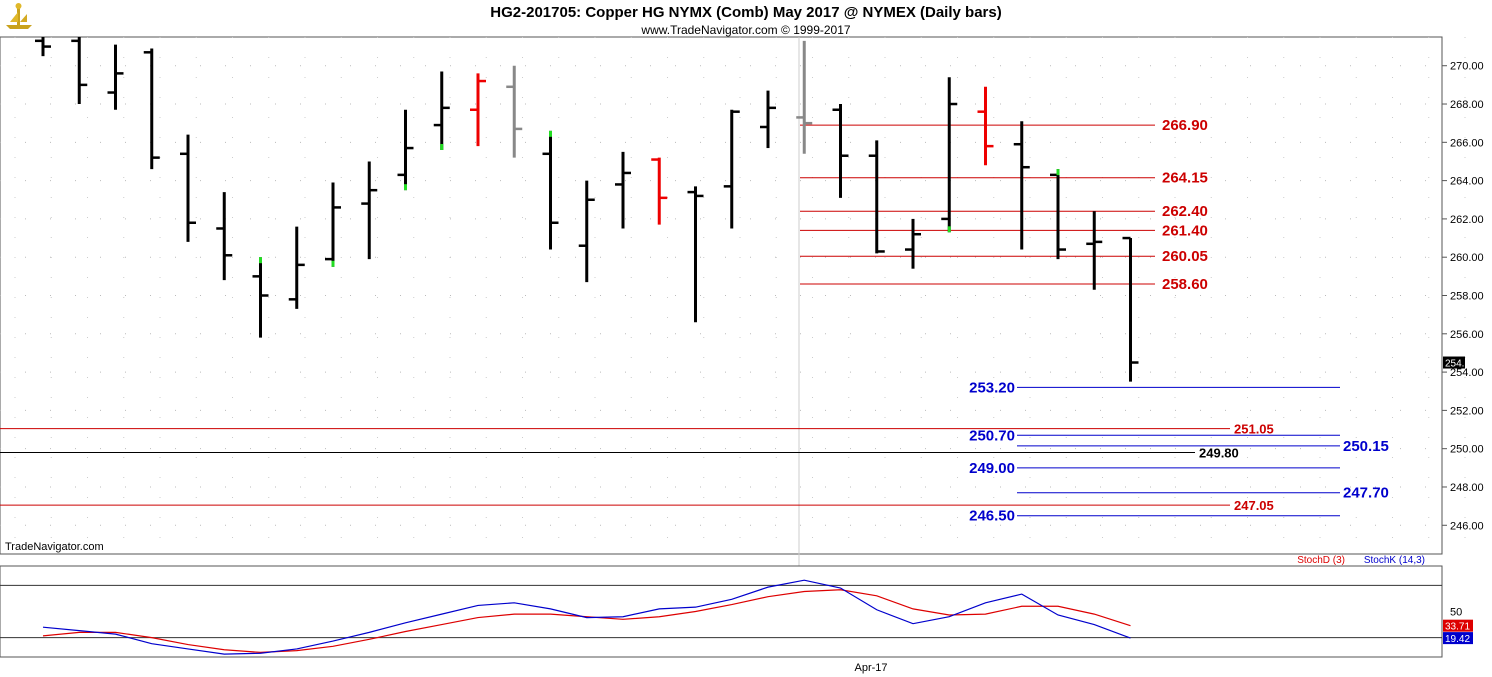 The image size is (1492, 677). What do you see at coordinates (1321, 560) in the screenshot?
I see `stoch-d-legend: StochD (3)` at bounding box center [1321, 560].